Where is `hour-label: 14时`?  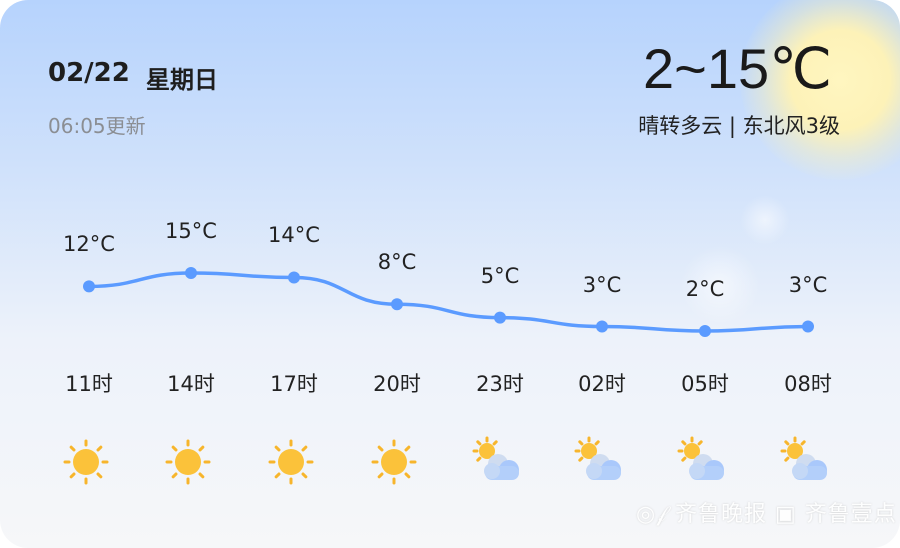
hour-label: 14时 is located at coordinates (191, 384).